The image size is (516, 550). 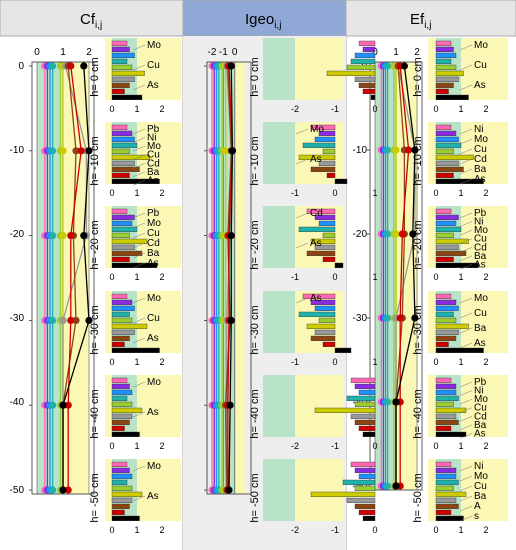 I want to click on plot-frame, so click(x=229, y=278).